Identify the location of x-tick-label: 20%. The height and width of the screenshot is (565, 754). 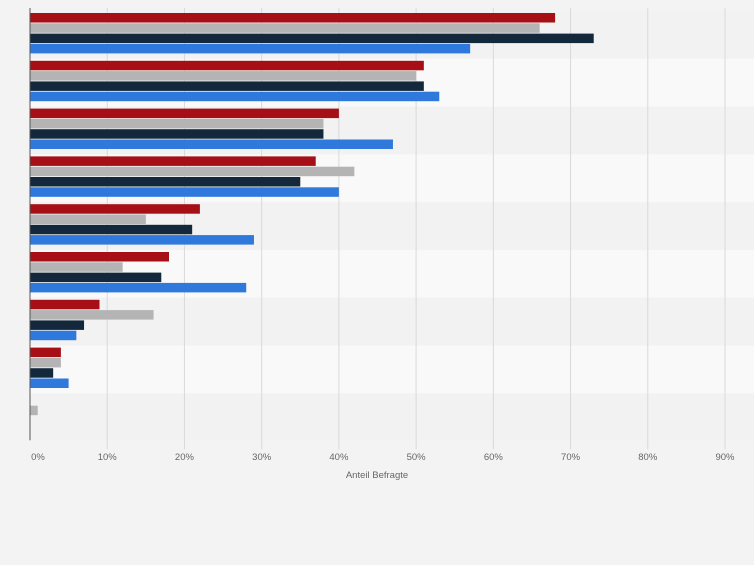
(185, 457).